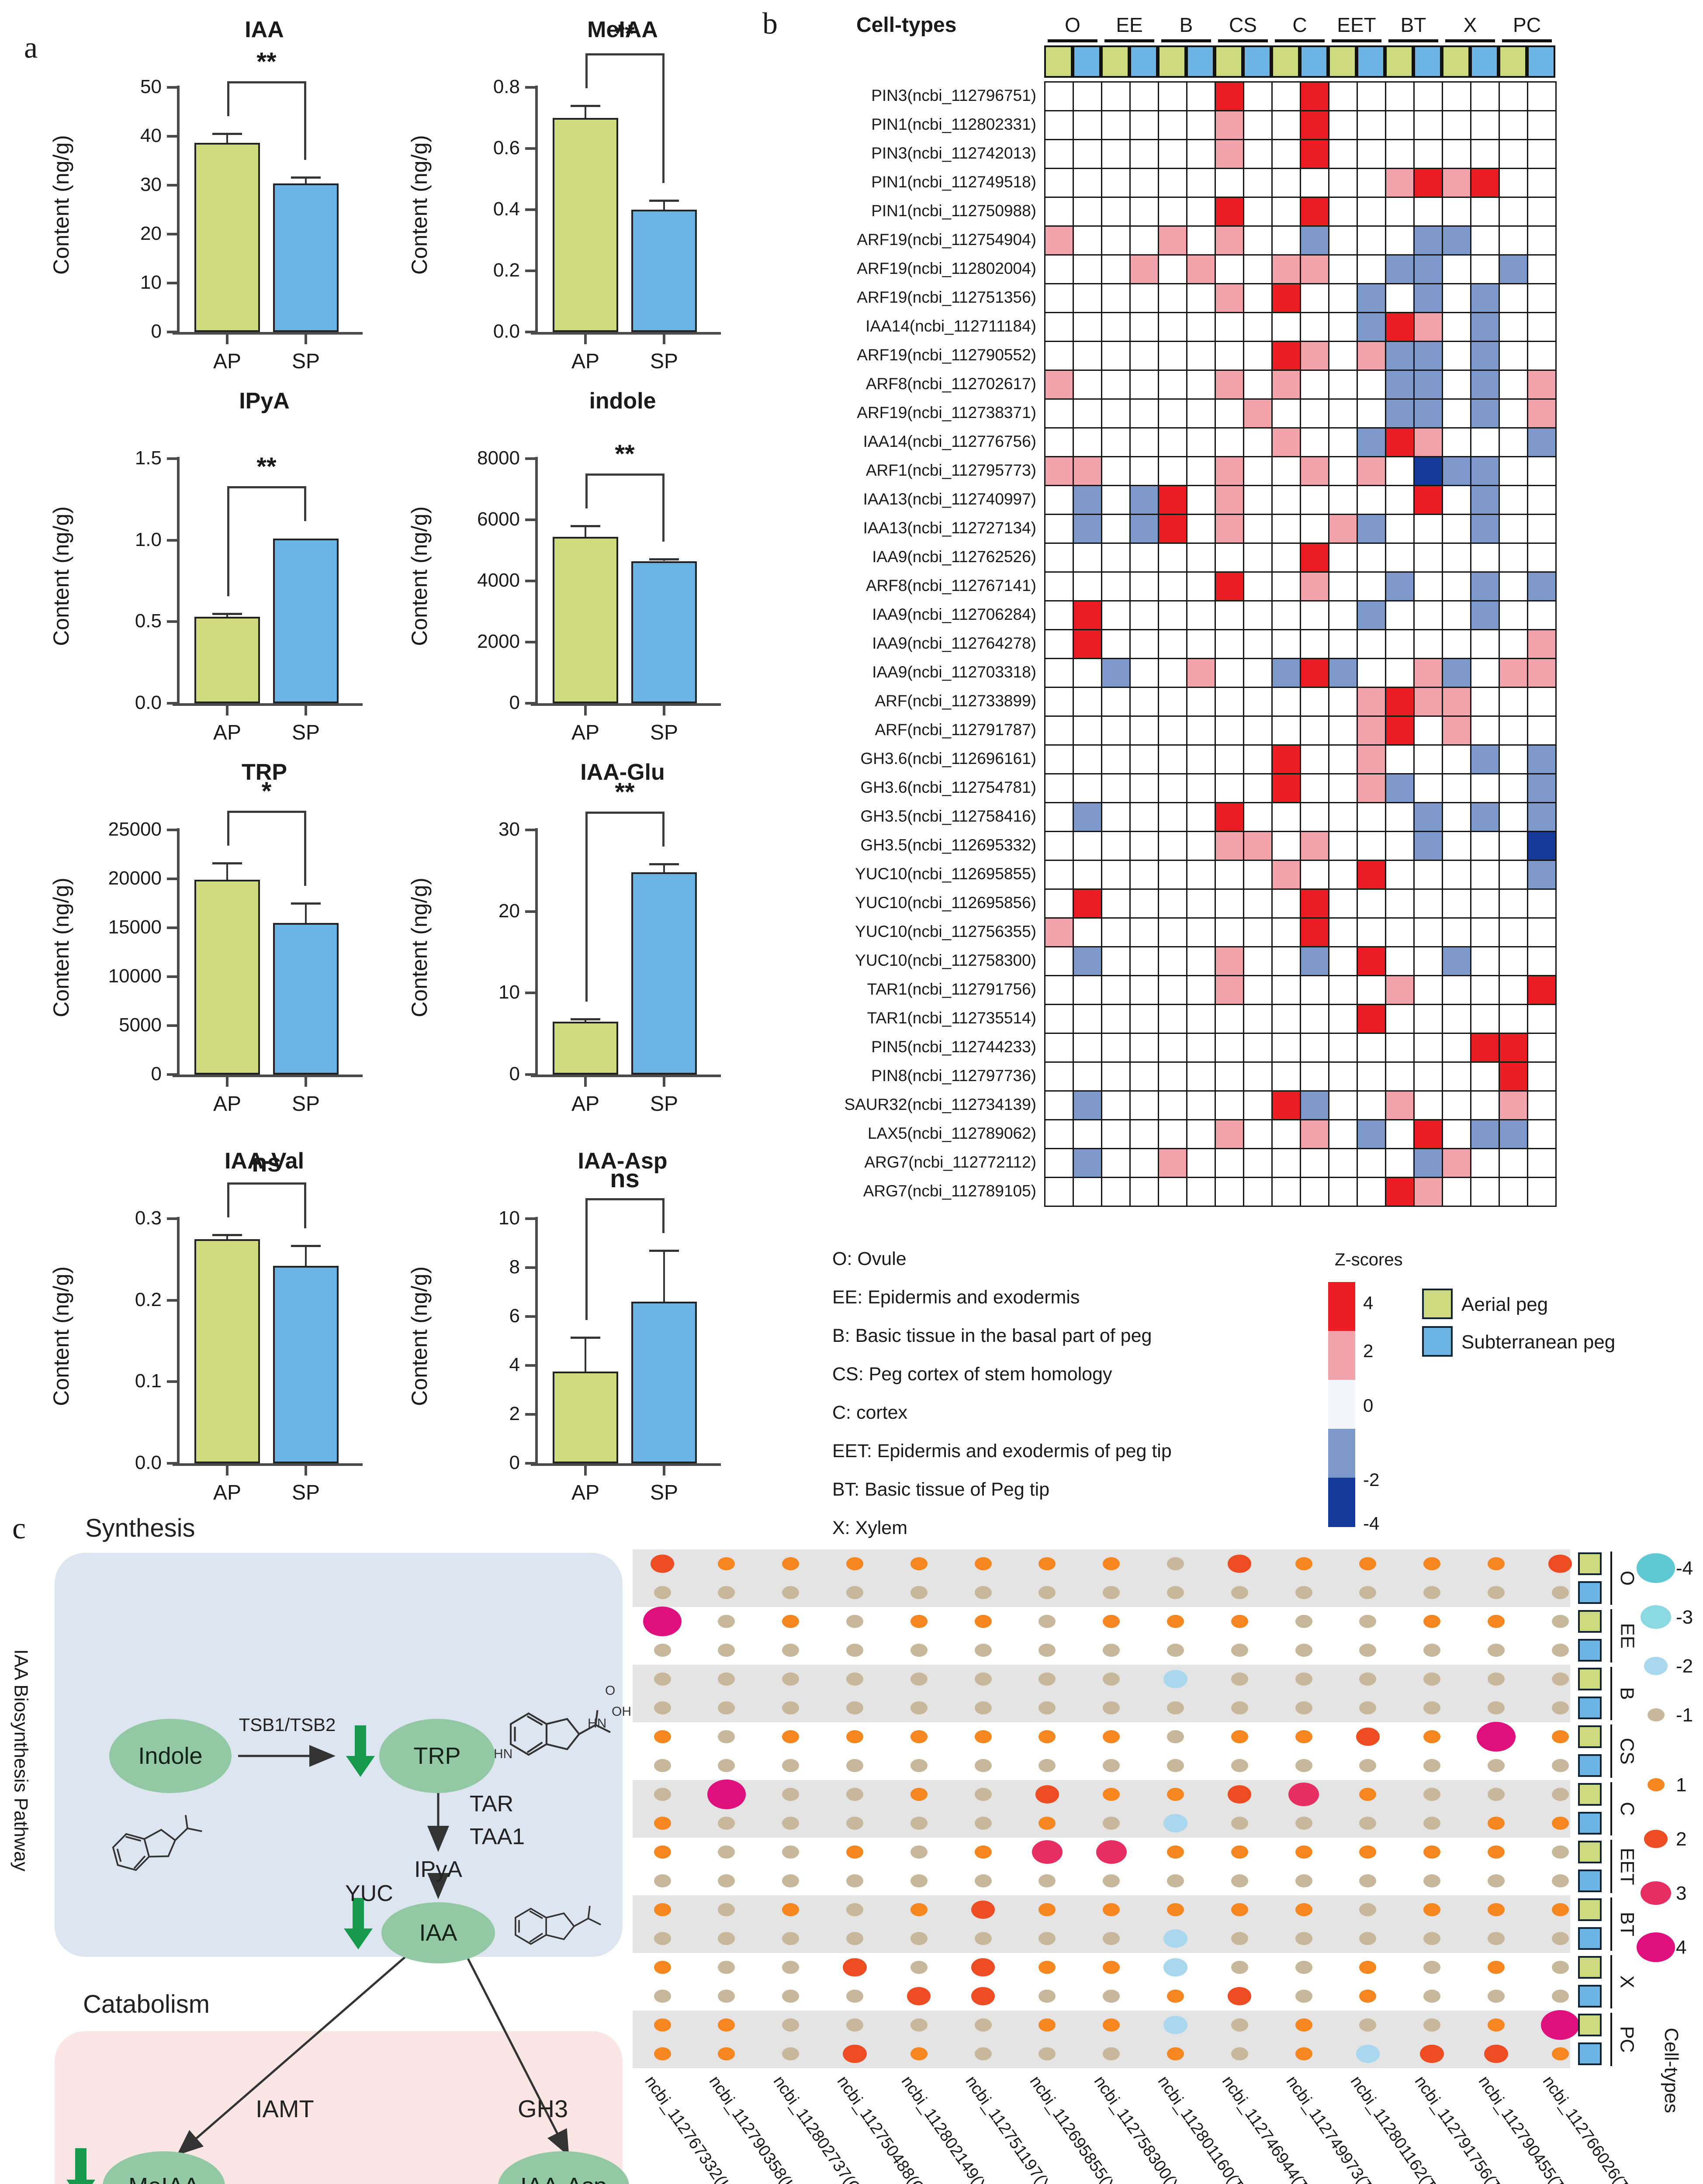 The image size is (1703, 2184). Describe the element at coordinates (266, 487) in the screenshot. I see `sig-bracket-top` at that location.